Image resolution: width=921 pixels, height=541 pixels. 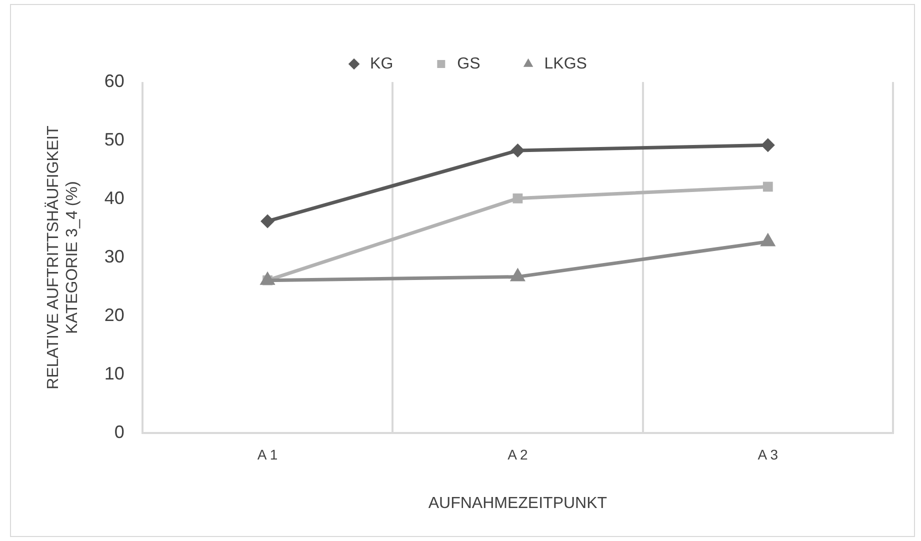 What do you see at coordinates (114, 256) in the screenshot?
I see `y-tick-label: 30` at bounding box center [114, 256].